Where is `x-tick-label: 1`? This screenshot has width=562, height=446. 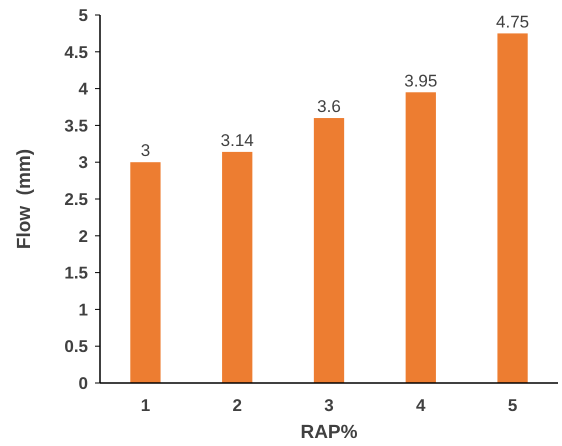
x-tick-label: 1 is located at coordinates (145, 405).